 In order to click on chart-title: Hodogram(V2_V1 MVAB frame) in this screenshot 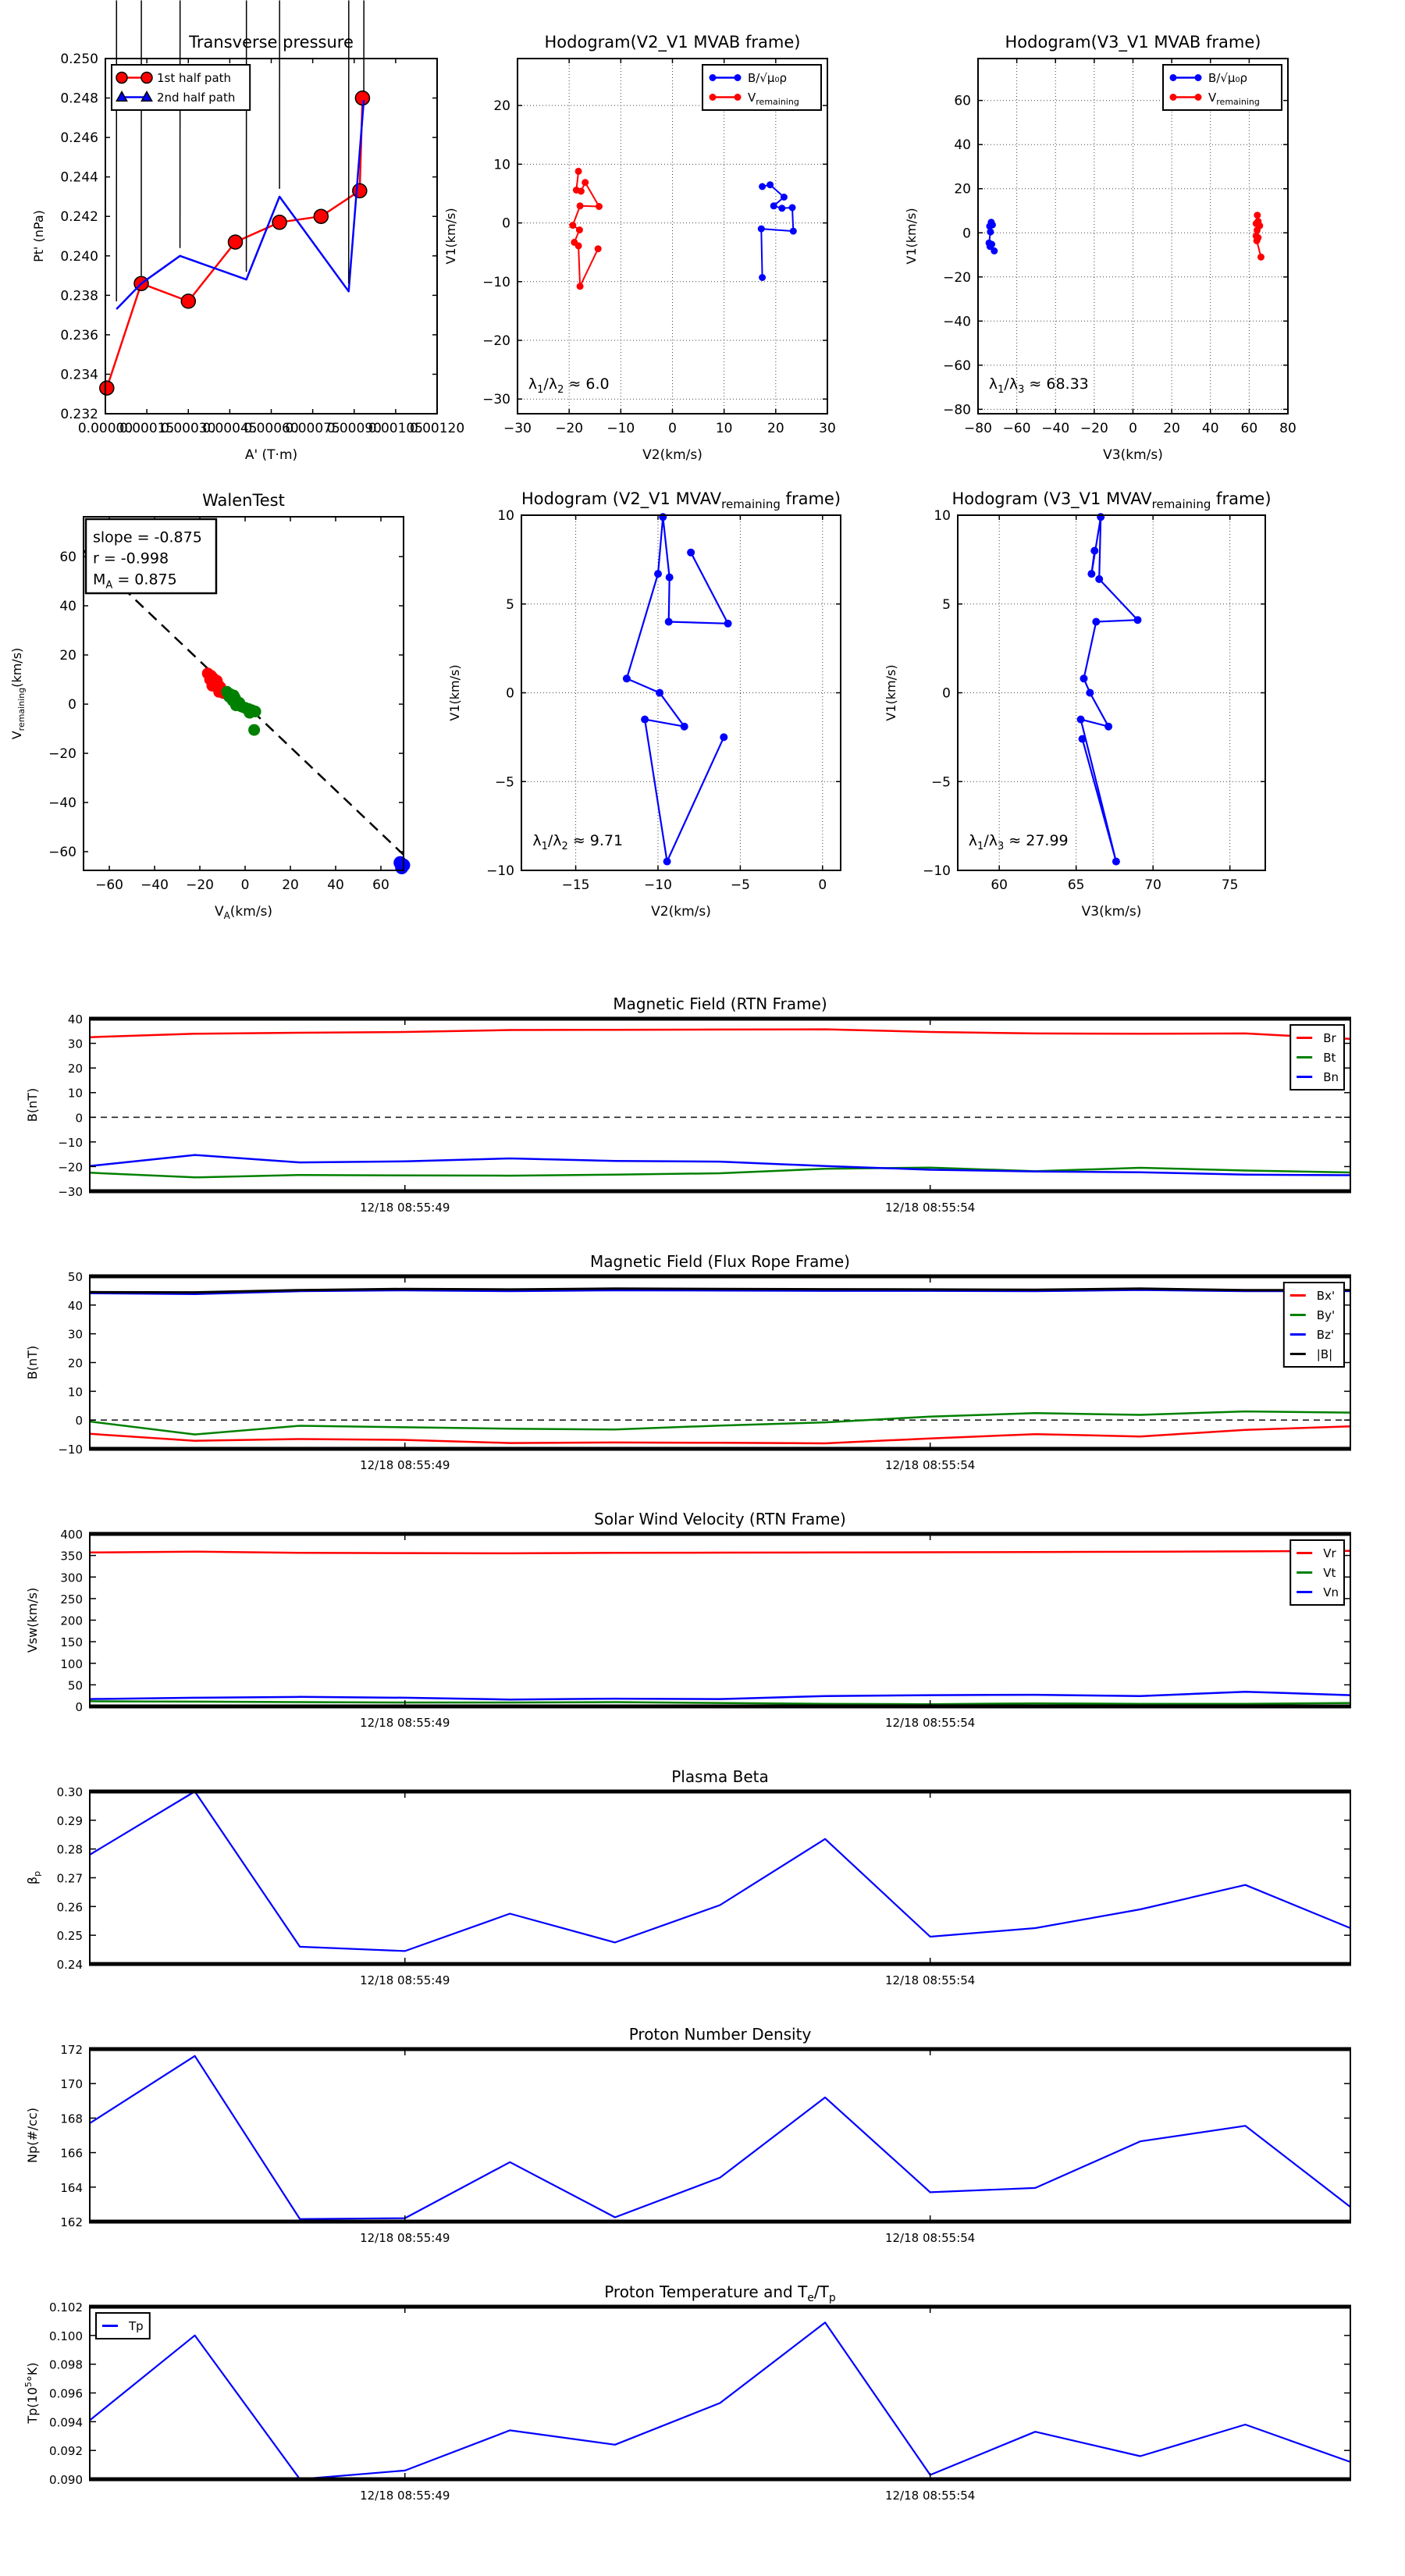, I will do `click(673, 42)`.